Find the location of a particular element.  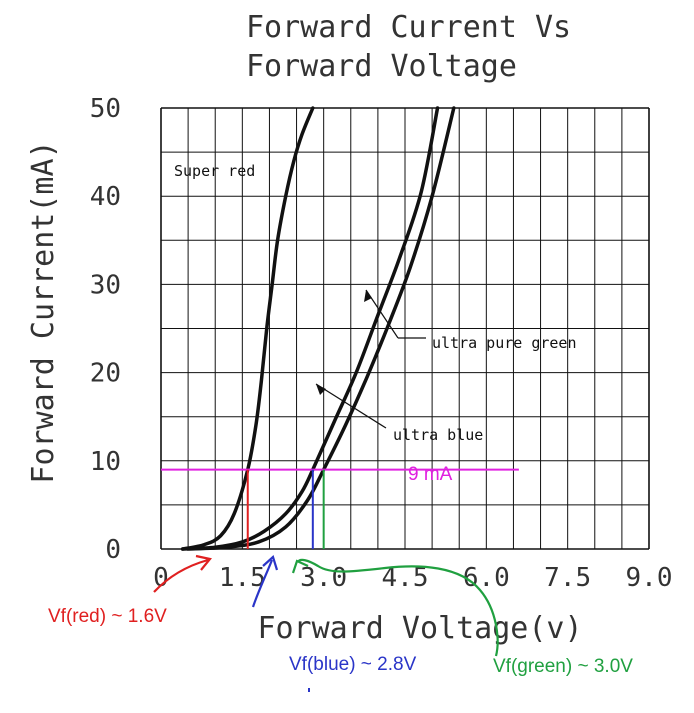

y-axis-label: Forward Current(mA) is located at coordinates (43, 311).